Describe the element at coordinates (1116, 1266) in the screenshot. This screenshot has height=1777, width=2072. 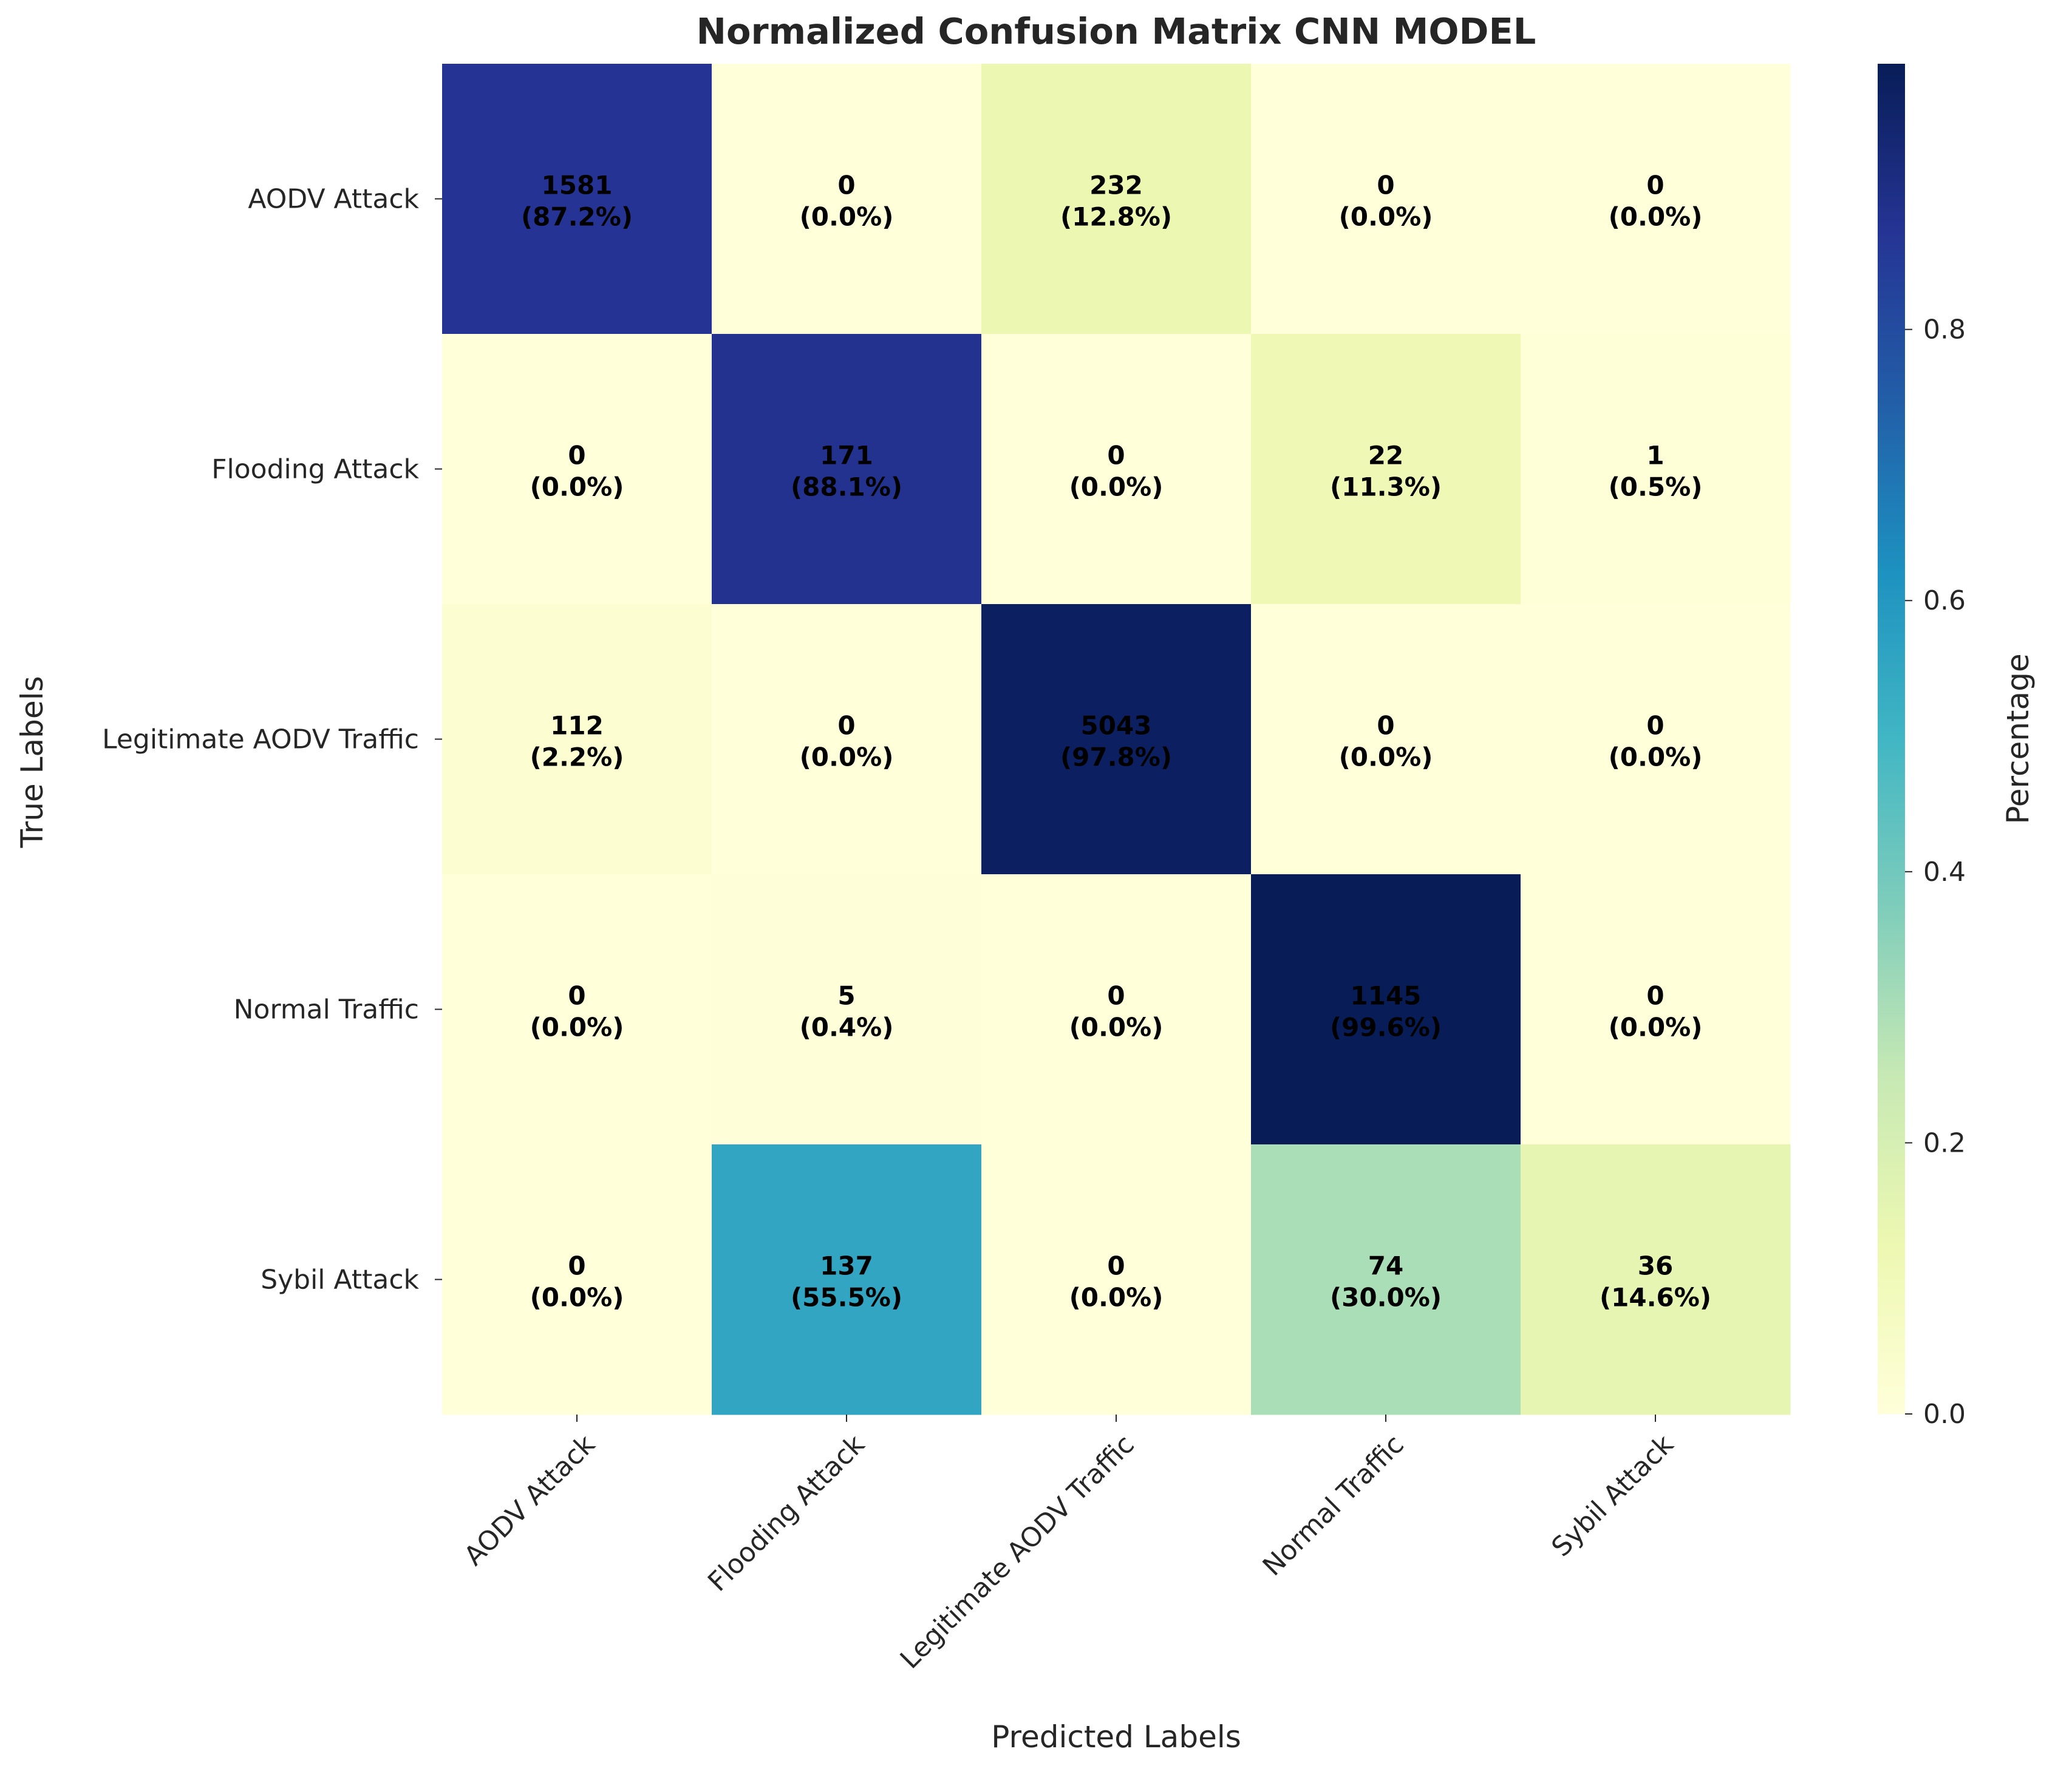
I see `cell-count-r4-c2: 0` at that location.